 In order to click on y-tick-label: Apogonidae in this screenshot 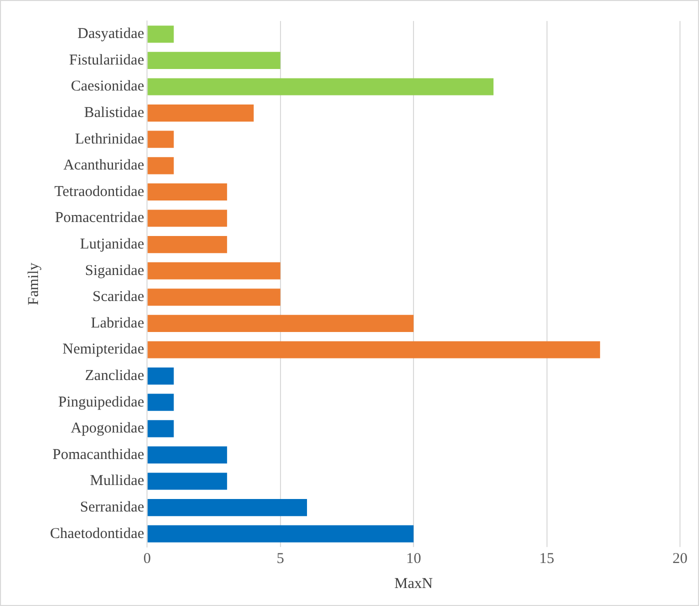, I will do `click(107, 428)`.